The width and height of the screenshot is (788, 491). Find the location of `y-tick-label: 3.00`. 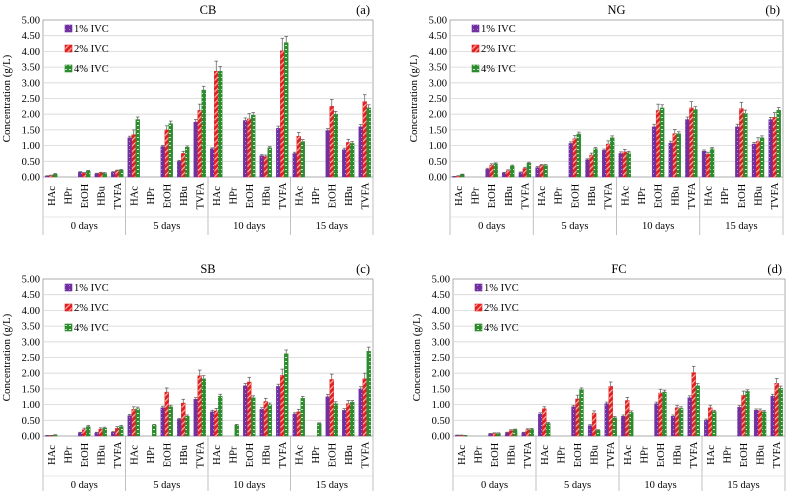

y-tick-label: 3.00 is located at coordinates (438, 83).